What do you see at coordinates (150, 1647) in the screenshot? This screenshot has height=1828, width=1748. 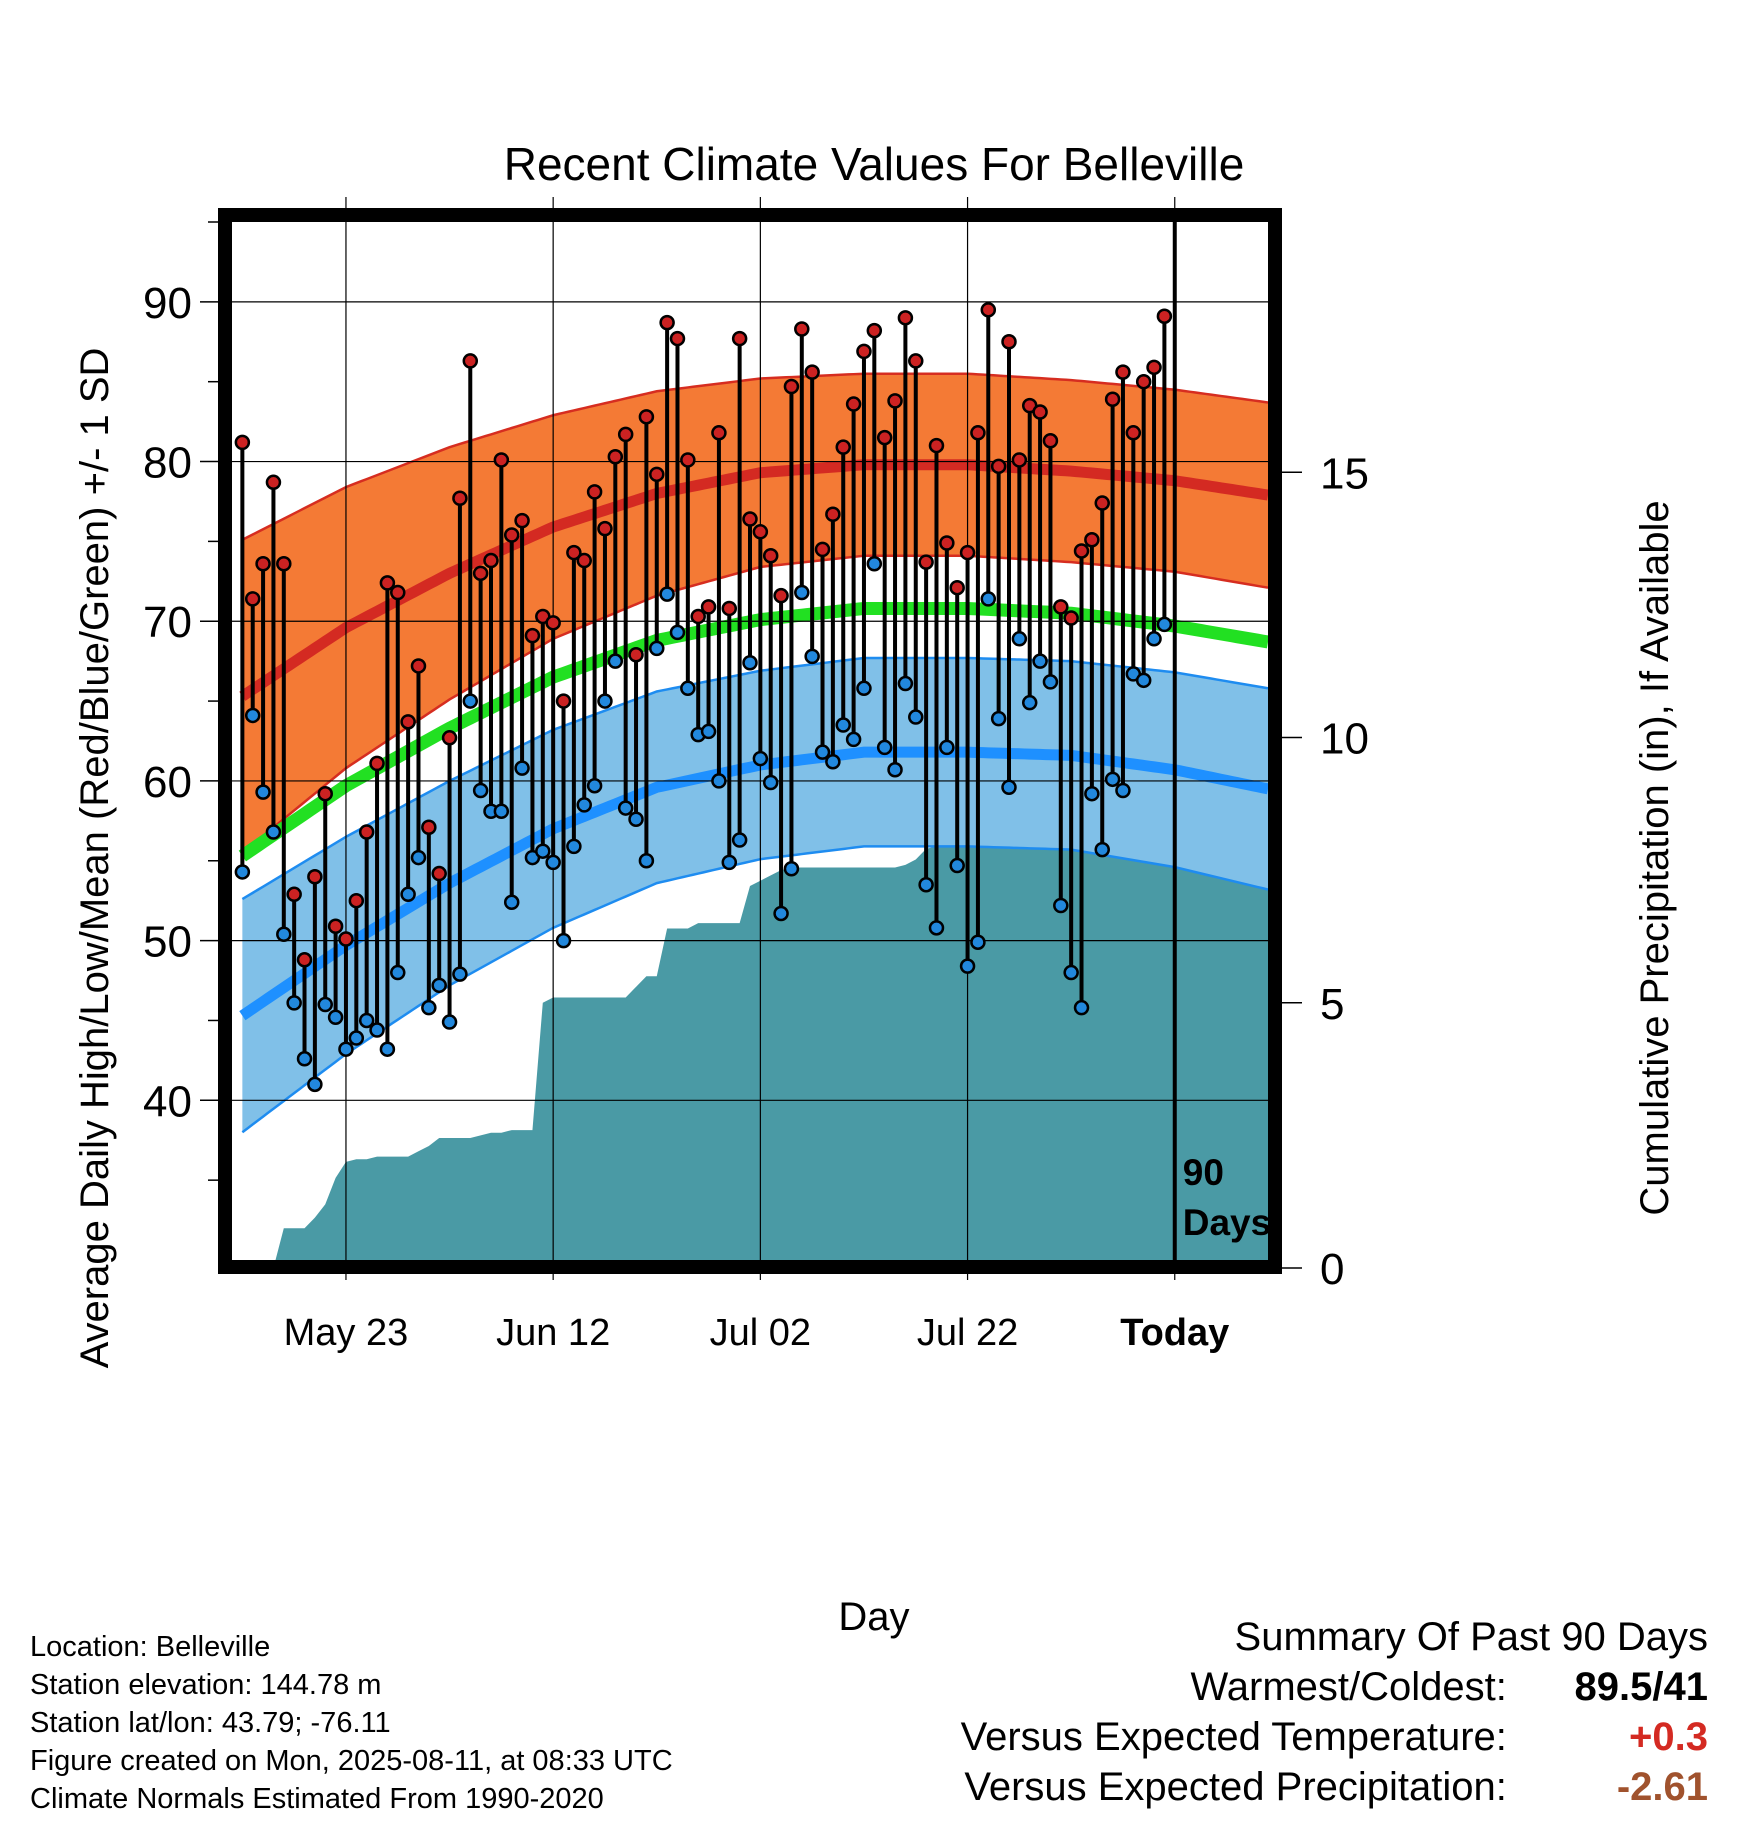 I see `location-text: Location: Belleville` at bounding box center [150, 1647].